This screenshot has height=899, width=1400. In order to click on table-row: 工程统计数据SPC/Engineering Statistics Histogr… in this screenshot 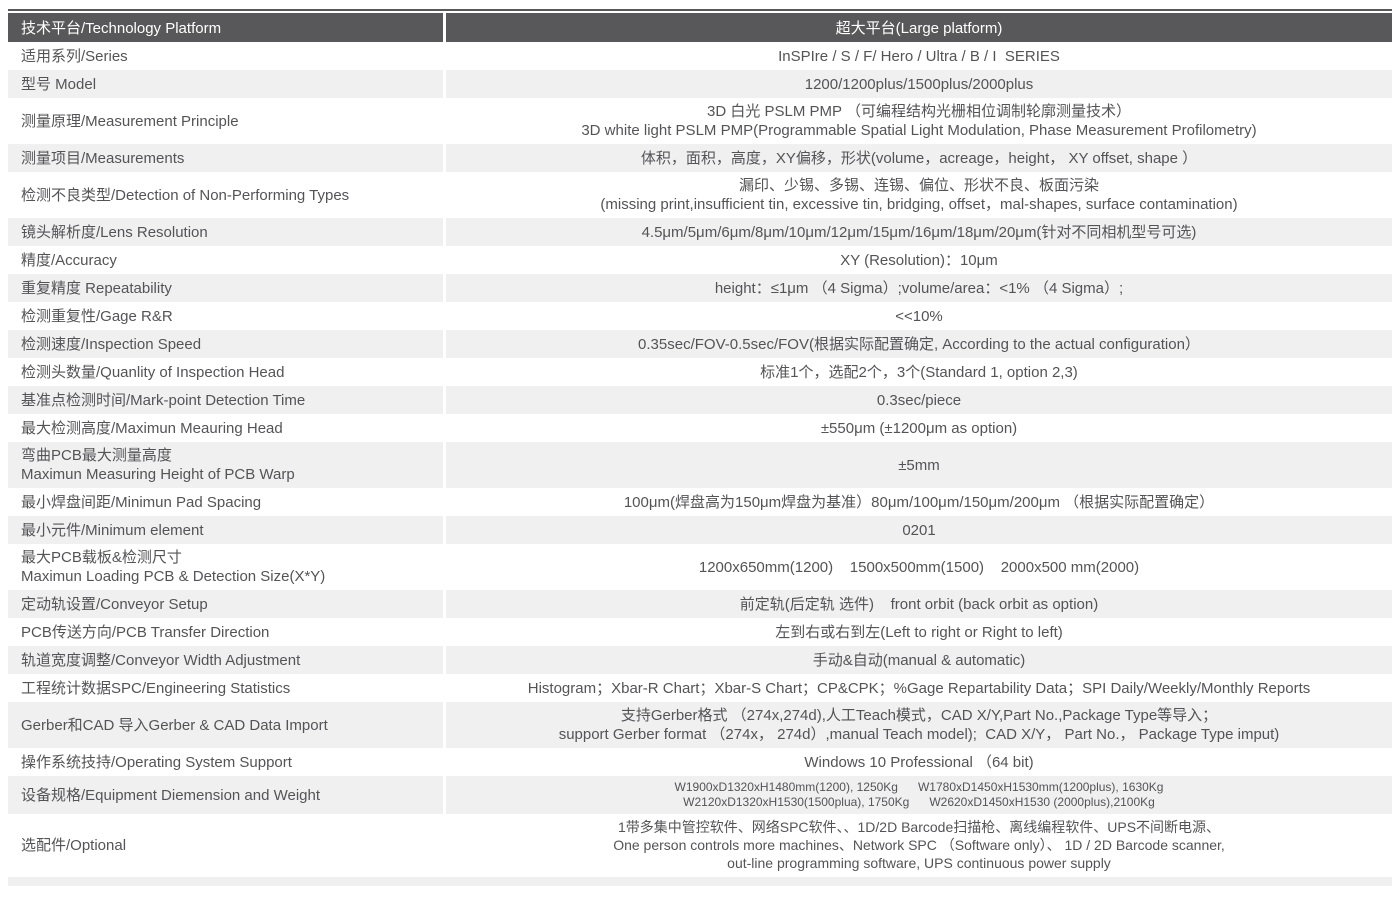, I will do `click(700, 688)`.